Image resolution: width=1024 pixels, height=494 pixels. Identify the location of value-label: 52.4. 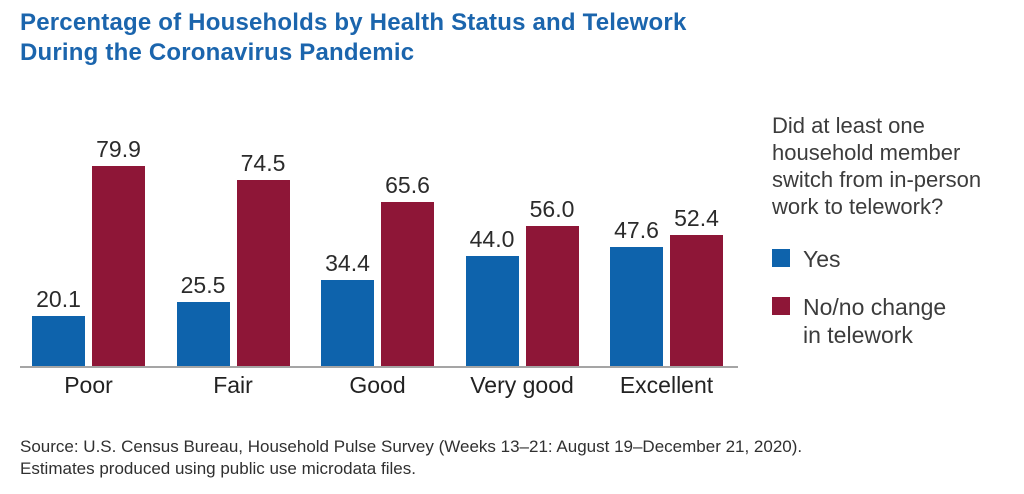
(696, 218).